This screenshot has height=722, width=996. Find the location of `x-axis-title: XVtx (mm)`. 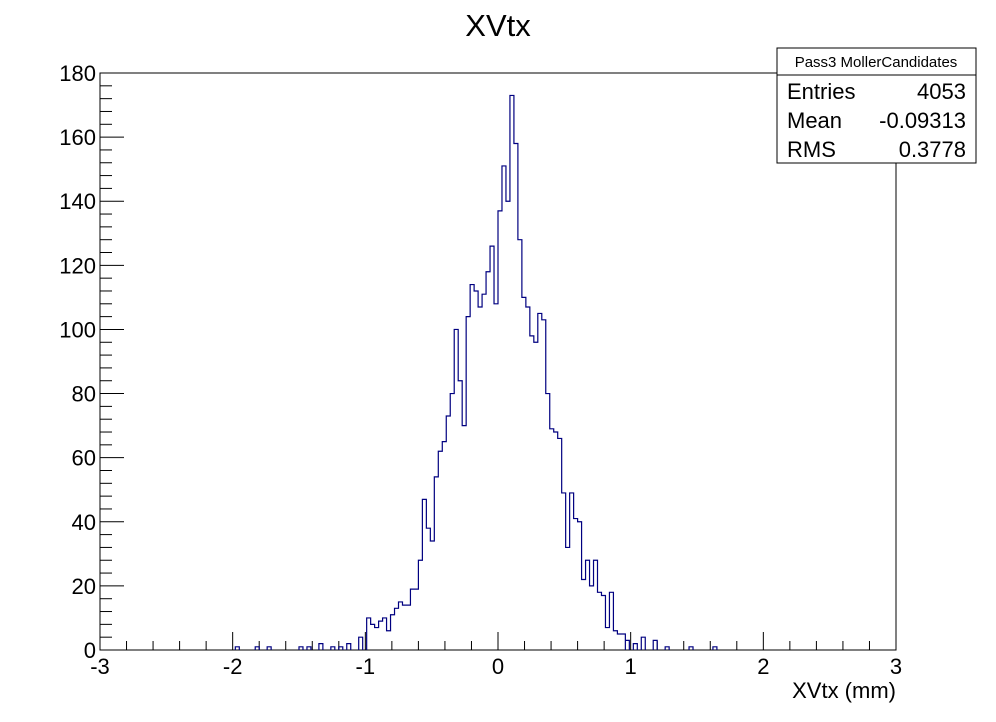

x-axis-title: XVtx (mm) is located at coordinates (844, 690).